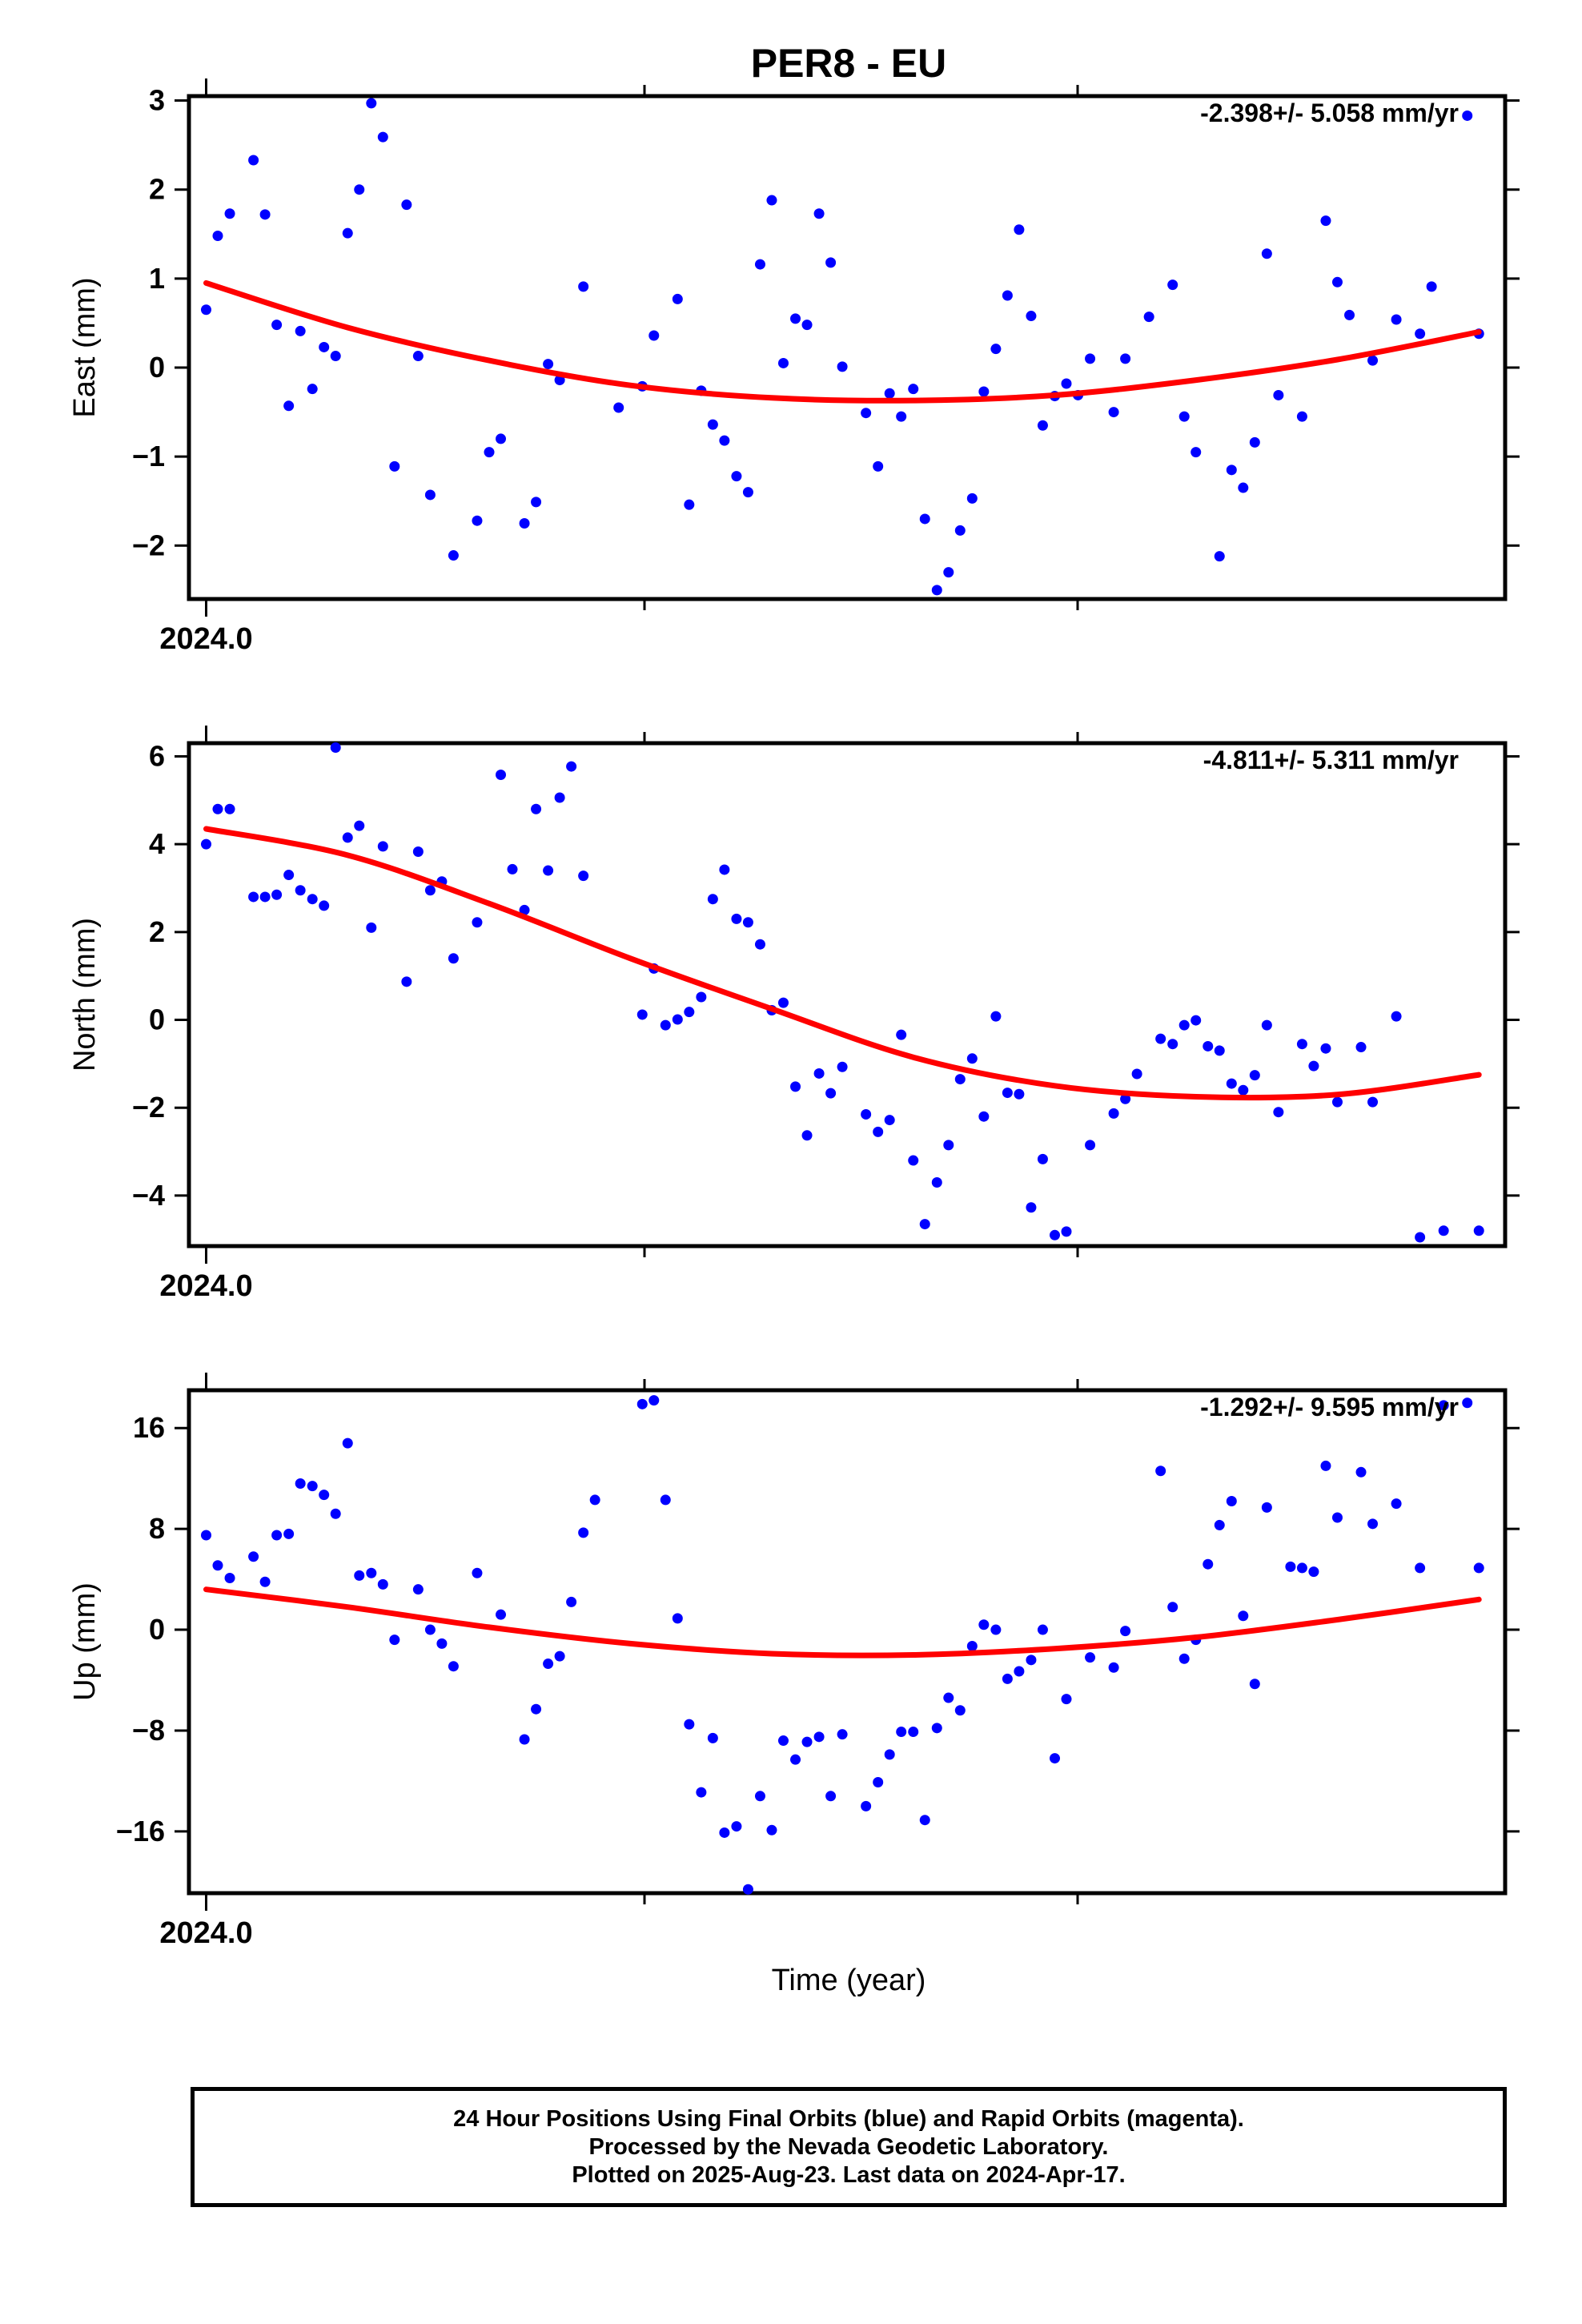  Describe the element at coordinates (1329, 1407) in the screenshot. I see `rate-label: -1.292+/- 9.595 mm/yr` at that location.